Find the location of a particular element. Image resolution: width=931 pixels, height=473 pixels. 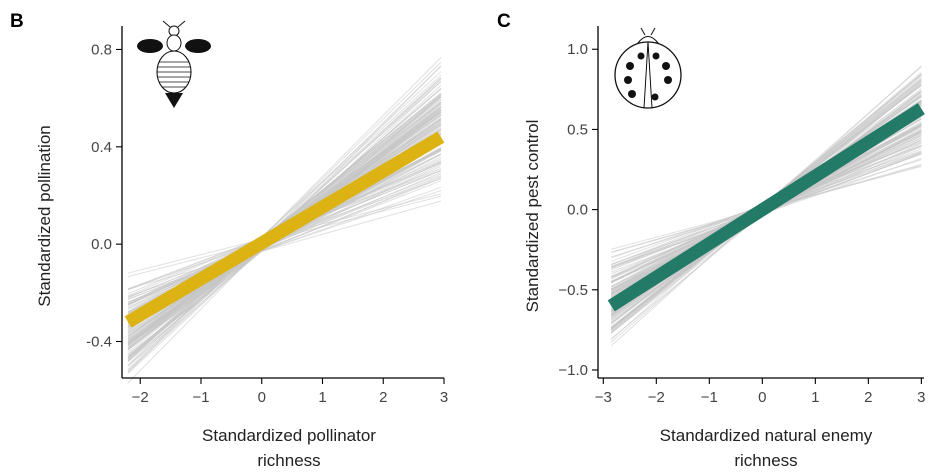

y-tick-label: −1.0 is located at coordinates (573, 370).